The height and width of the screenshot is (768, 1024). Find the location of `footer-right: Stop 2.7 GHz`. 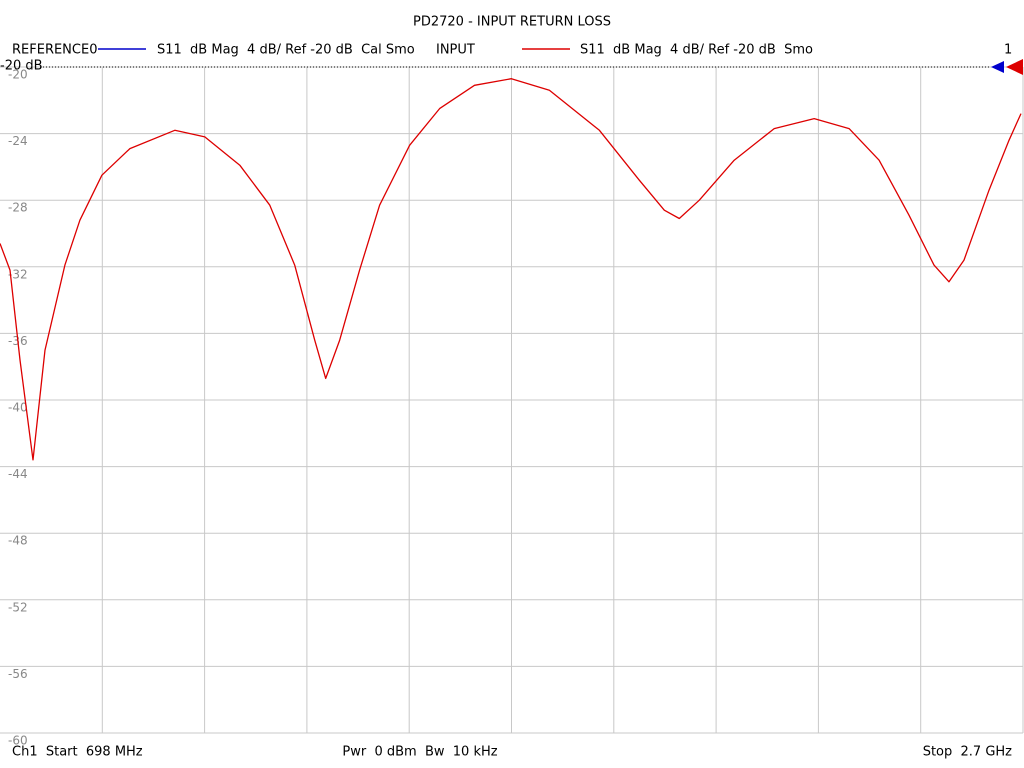

footer-right: Stop 2.7 GHz is located at coordinates (967, 752).